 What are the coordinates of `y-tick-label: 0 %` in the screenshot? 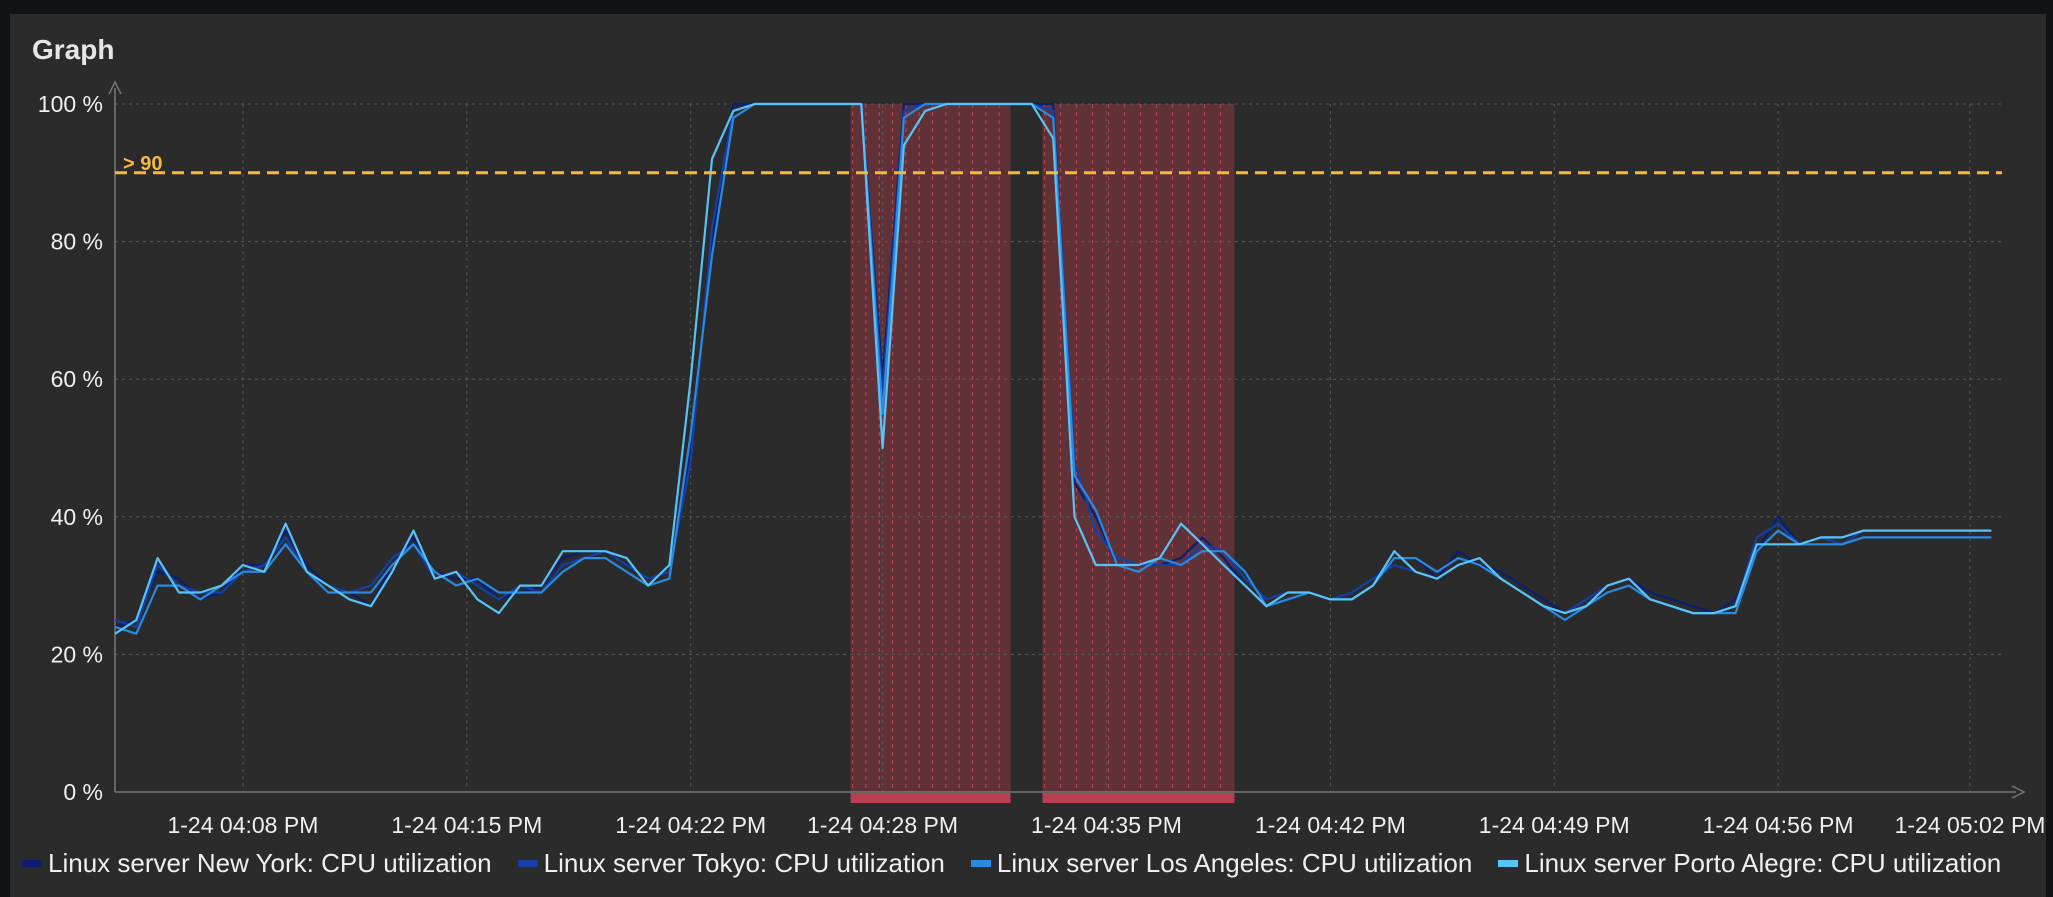 It's located at (83, 792).